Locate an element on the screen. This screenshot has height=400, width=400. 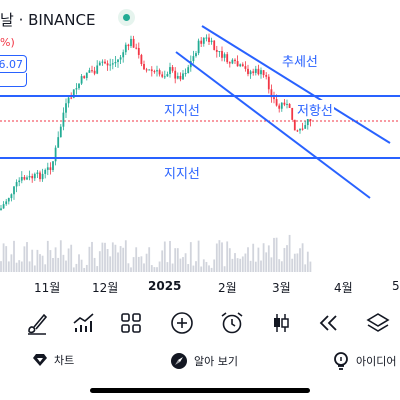
add-circle-icon is located at coordinates (182, 323).